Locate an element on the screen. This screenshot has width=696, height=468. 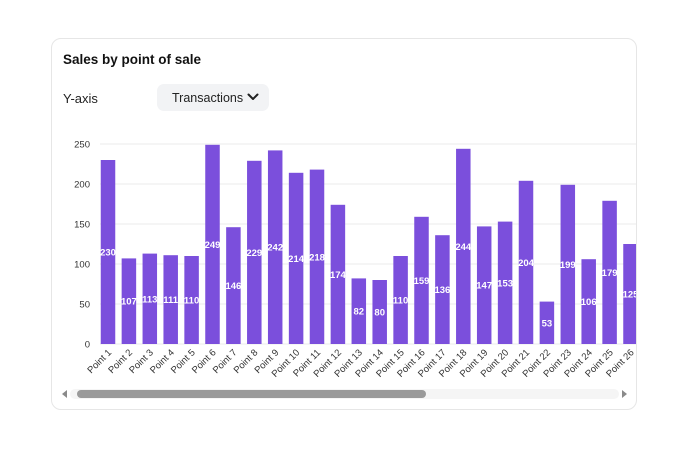
bar-value-label: 179 is located at coordinates (610, 273).